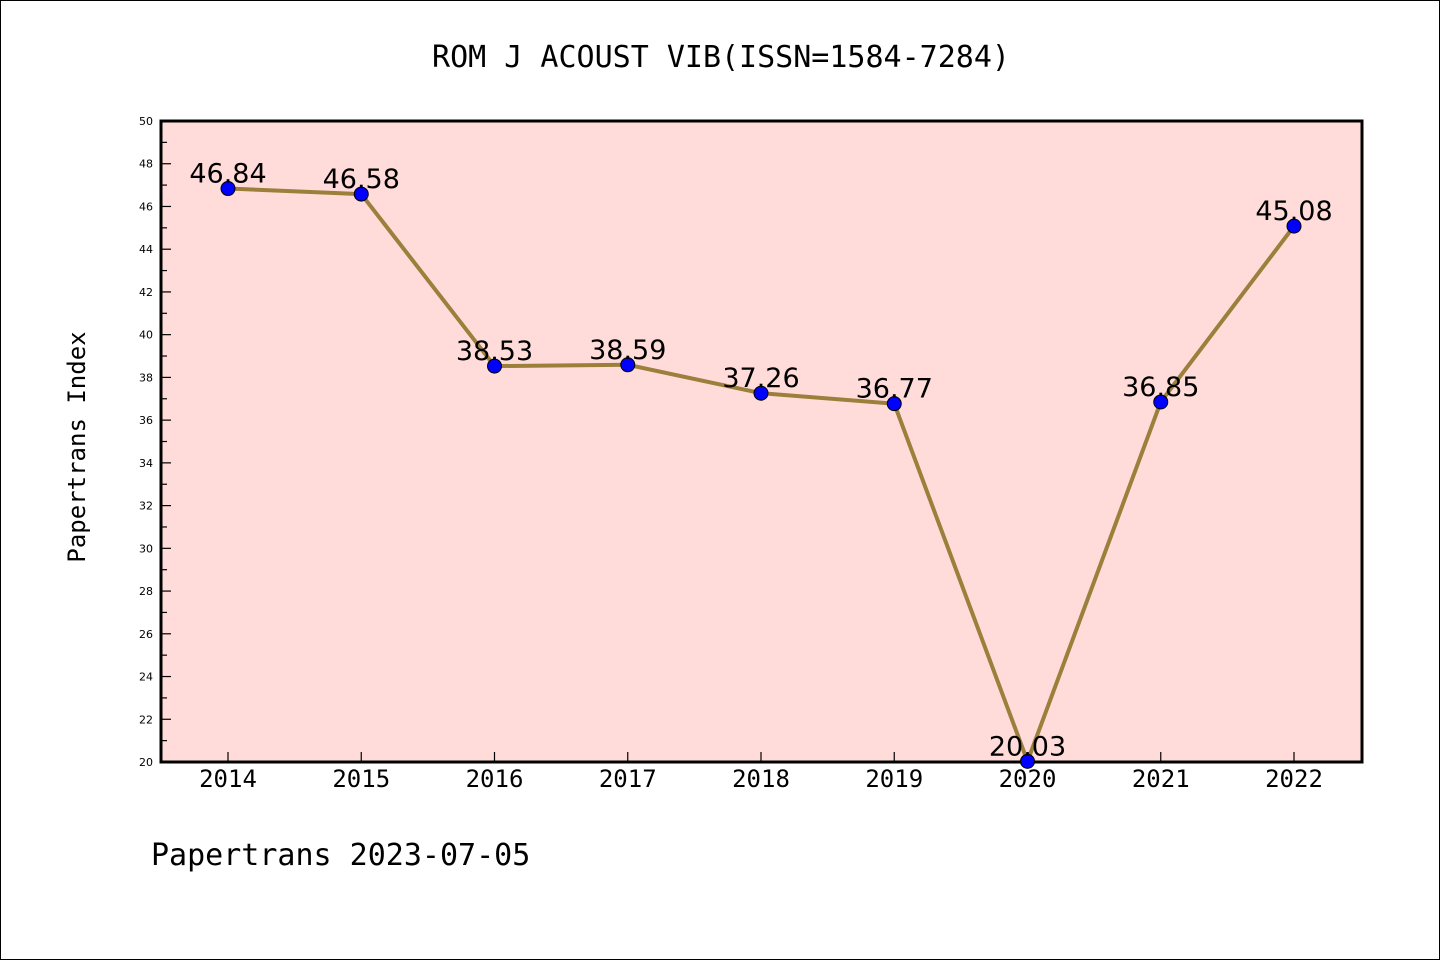 Image resolution: width=1440 pixels, height=960 pixels. What do you see at coordinates (495, 779) in the screenshot?
I see `x-tick-label: 2016` at bounding box center [495, 779].